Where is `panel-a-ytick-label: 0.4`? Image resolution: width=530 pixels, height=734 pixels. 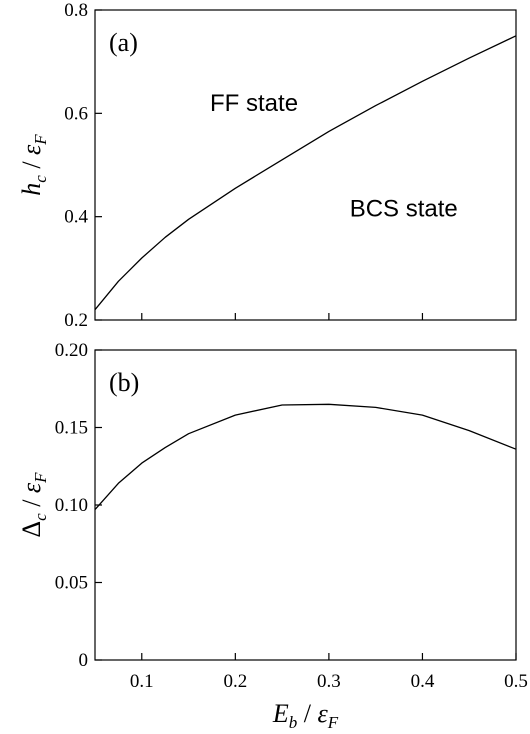 panel-a-ytick-label: 0.4 is located at coordinates (76, 217).